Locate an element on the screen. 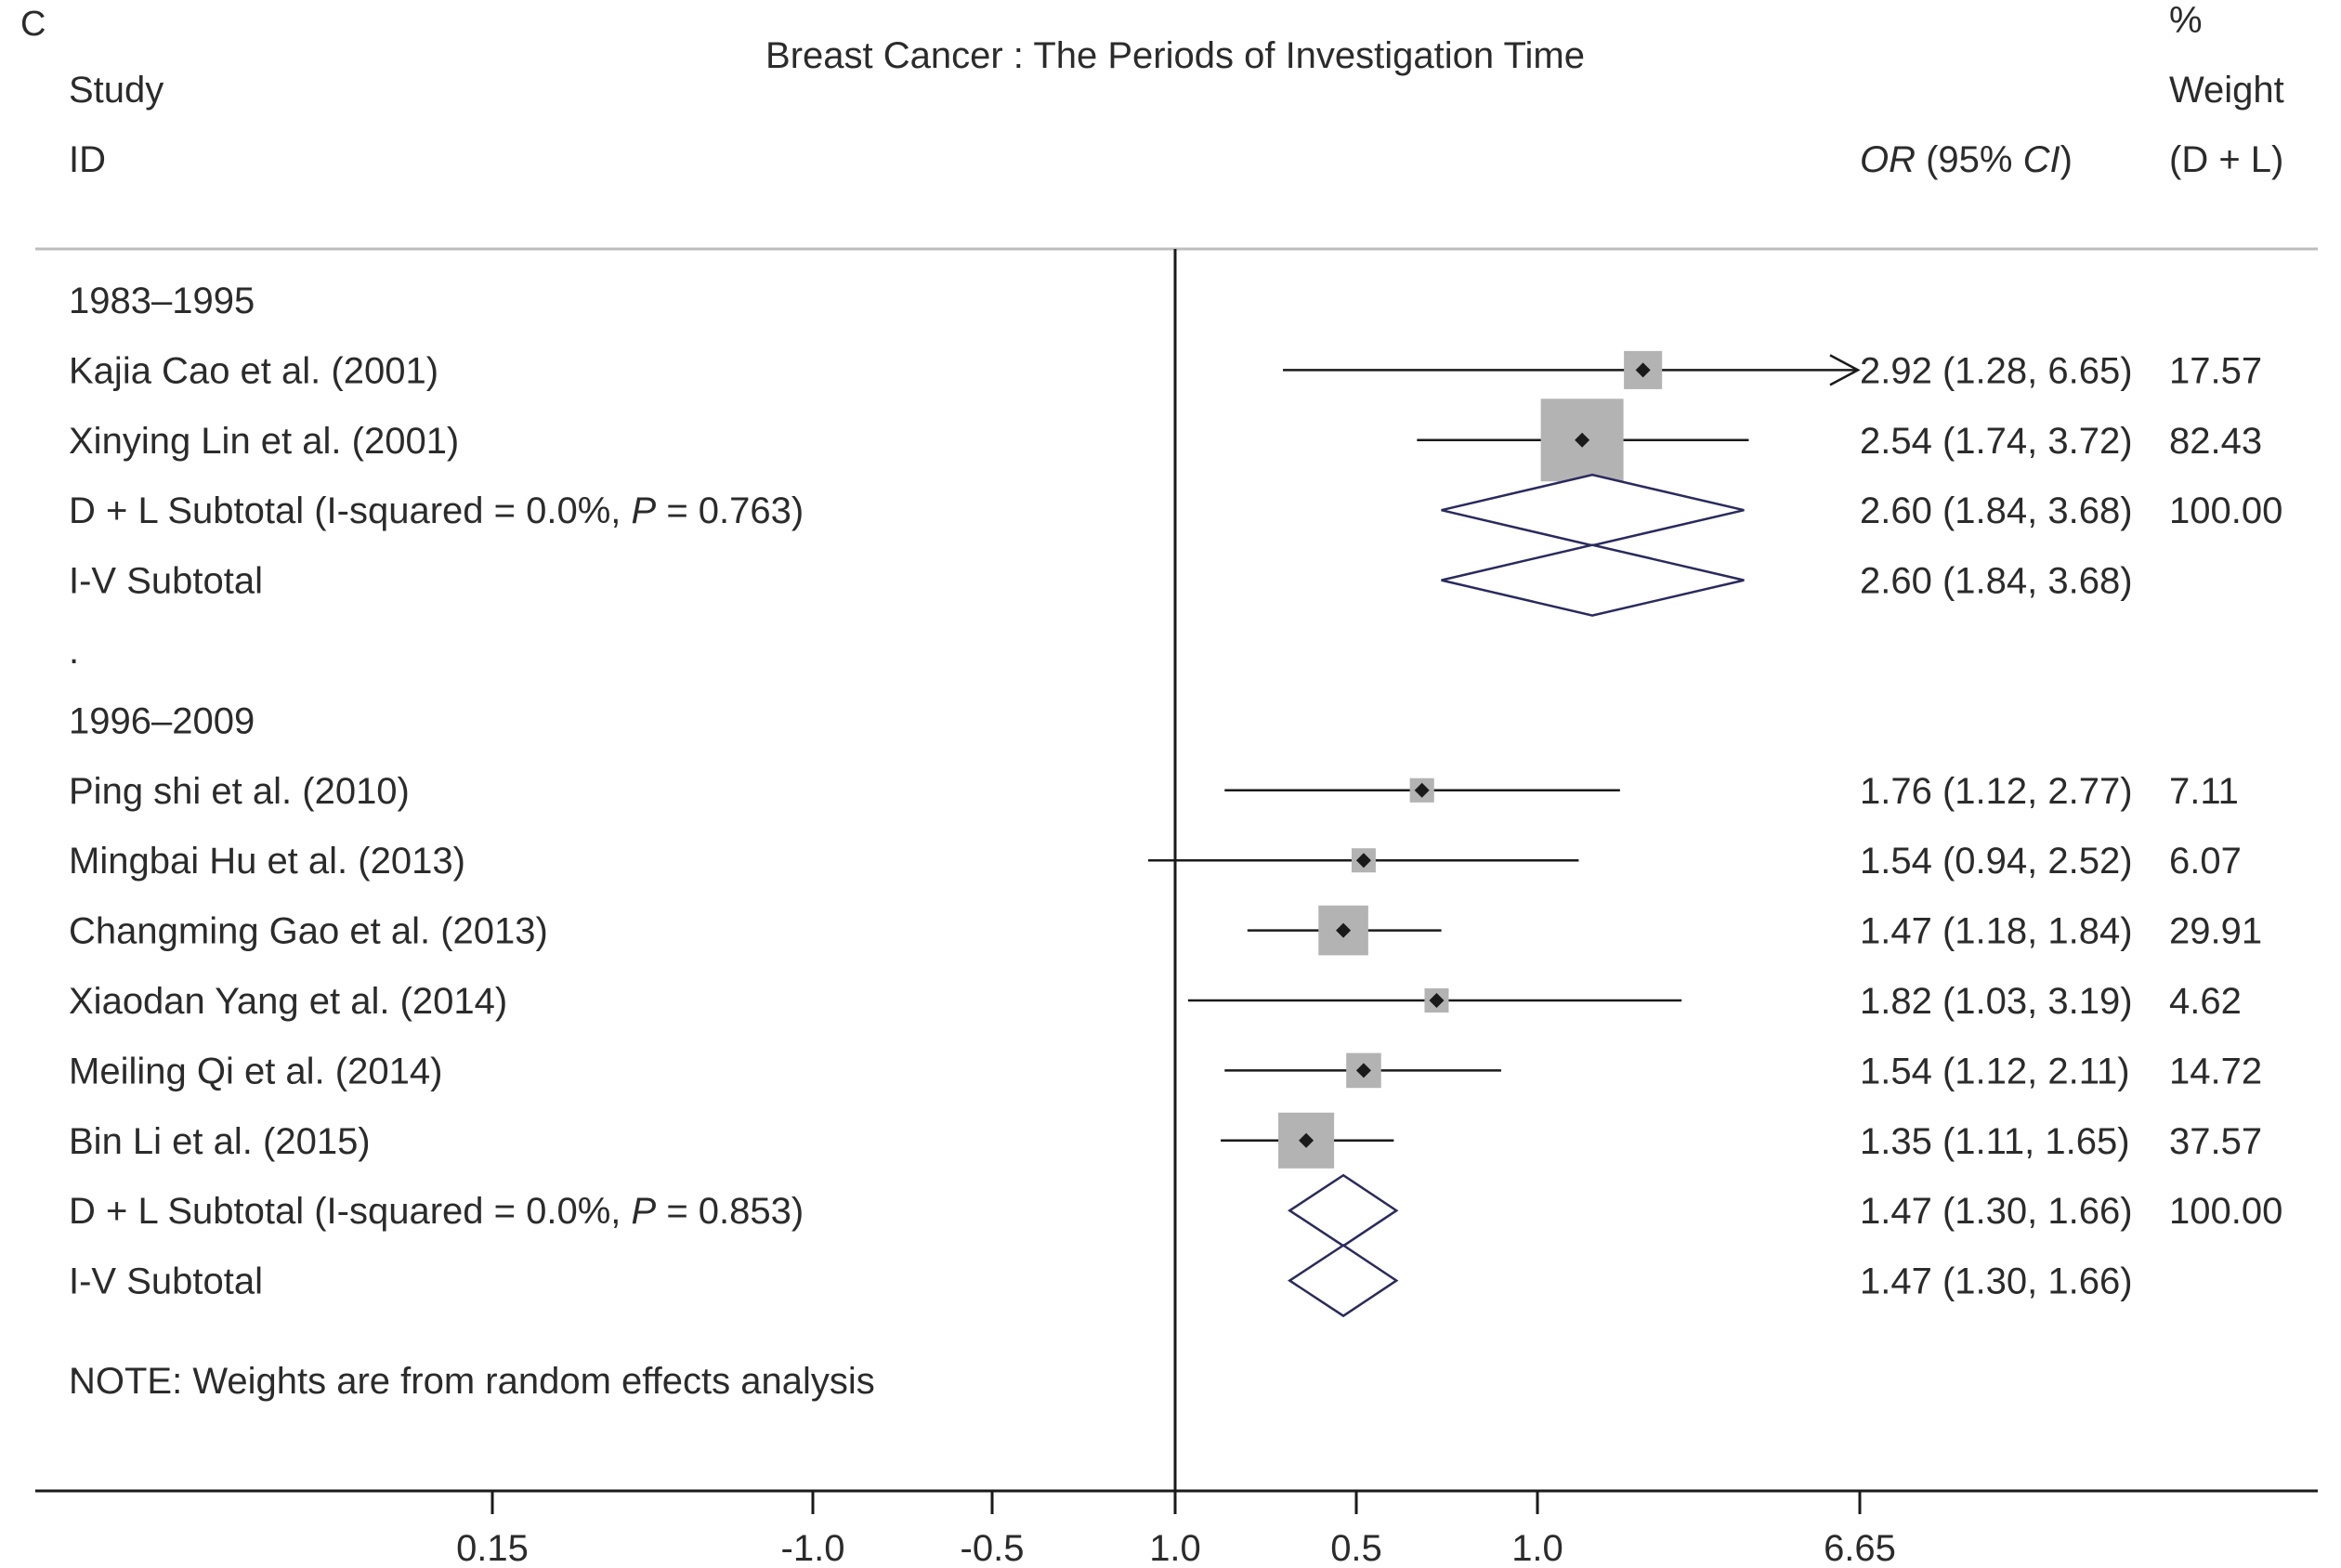  weight-text: 29.91 is located at coordinates (2215, 931).